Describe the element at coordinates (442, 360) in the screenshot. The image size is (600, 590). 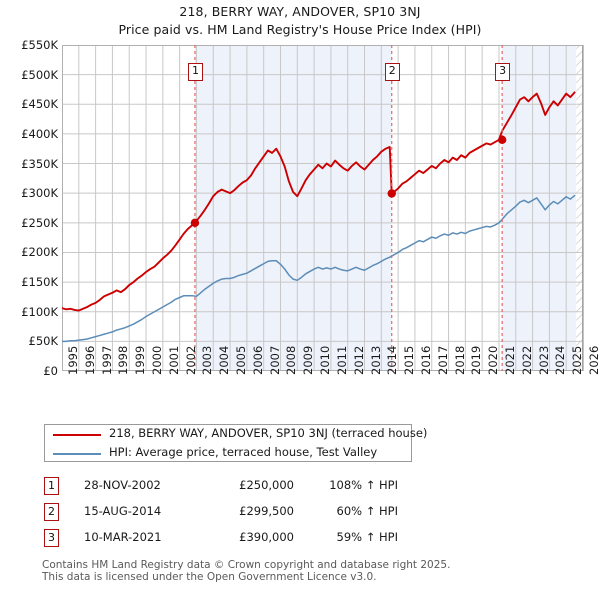
I see `x-axis-label-2017: 2017` at that location.